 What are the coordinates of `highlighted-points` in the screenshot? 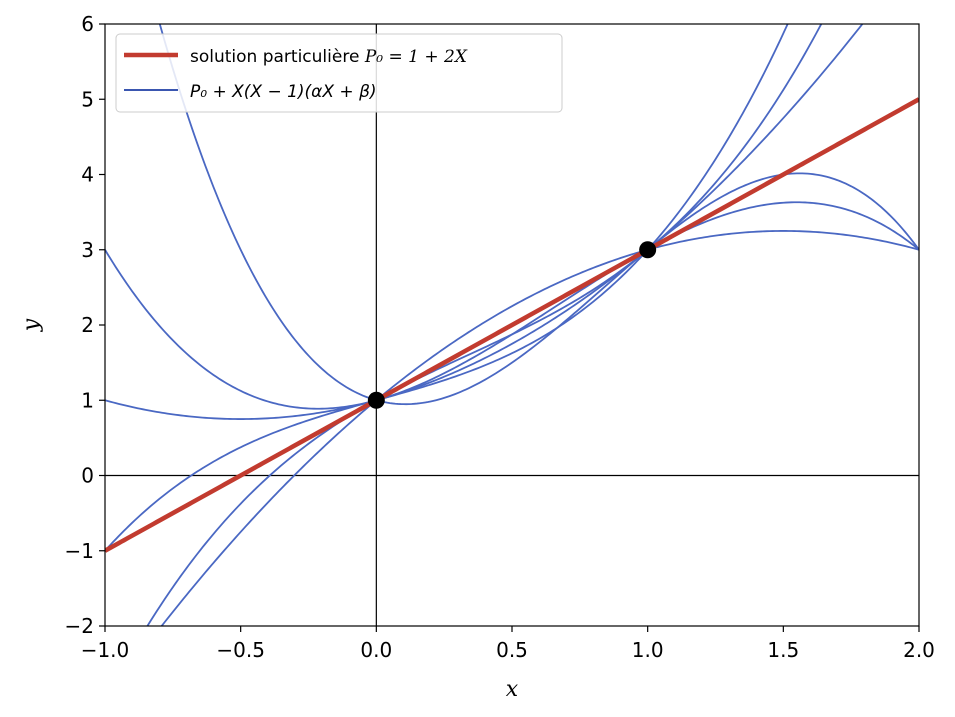 It's located at (512, 325).